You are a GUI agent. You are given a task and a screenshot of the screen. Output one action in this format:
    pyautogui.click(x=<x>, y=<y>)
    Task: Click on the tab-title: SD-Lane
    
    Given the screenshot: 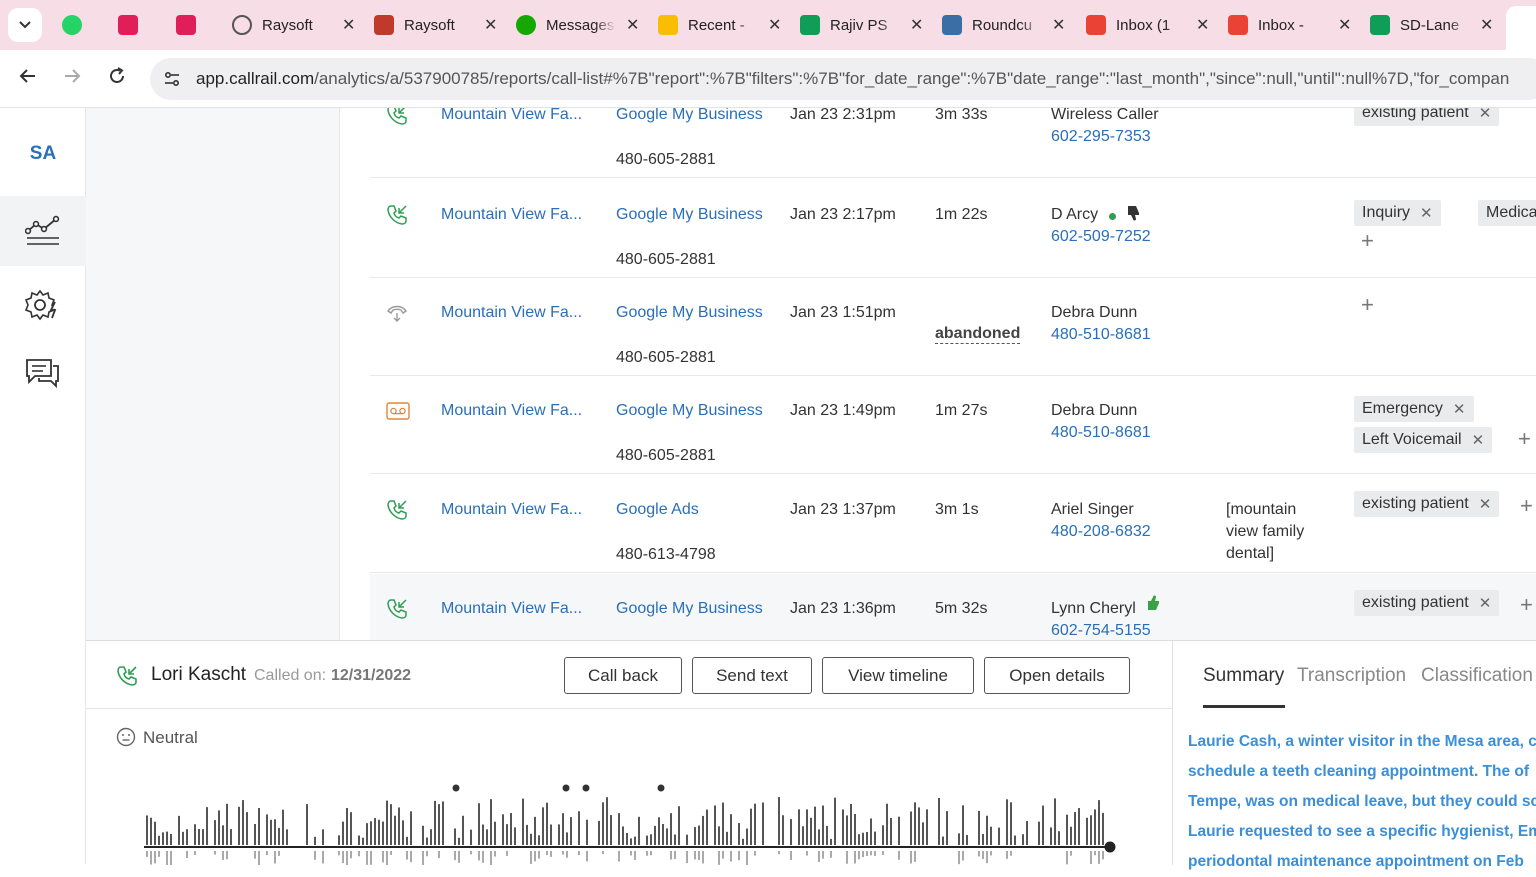 What is the action you would take?
    pyautogui.click(x=1430, y=25)
    